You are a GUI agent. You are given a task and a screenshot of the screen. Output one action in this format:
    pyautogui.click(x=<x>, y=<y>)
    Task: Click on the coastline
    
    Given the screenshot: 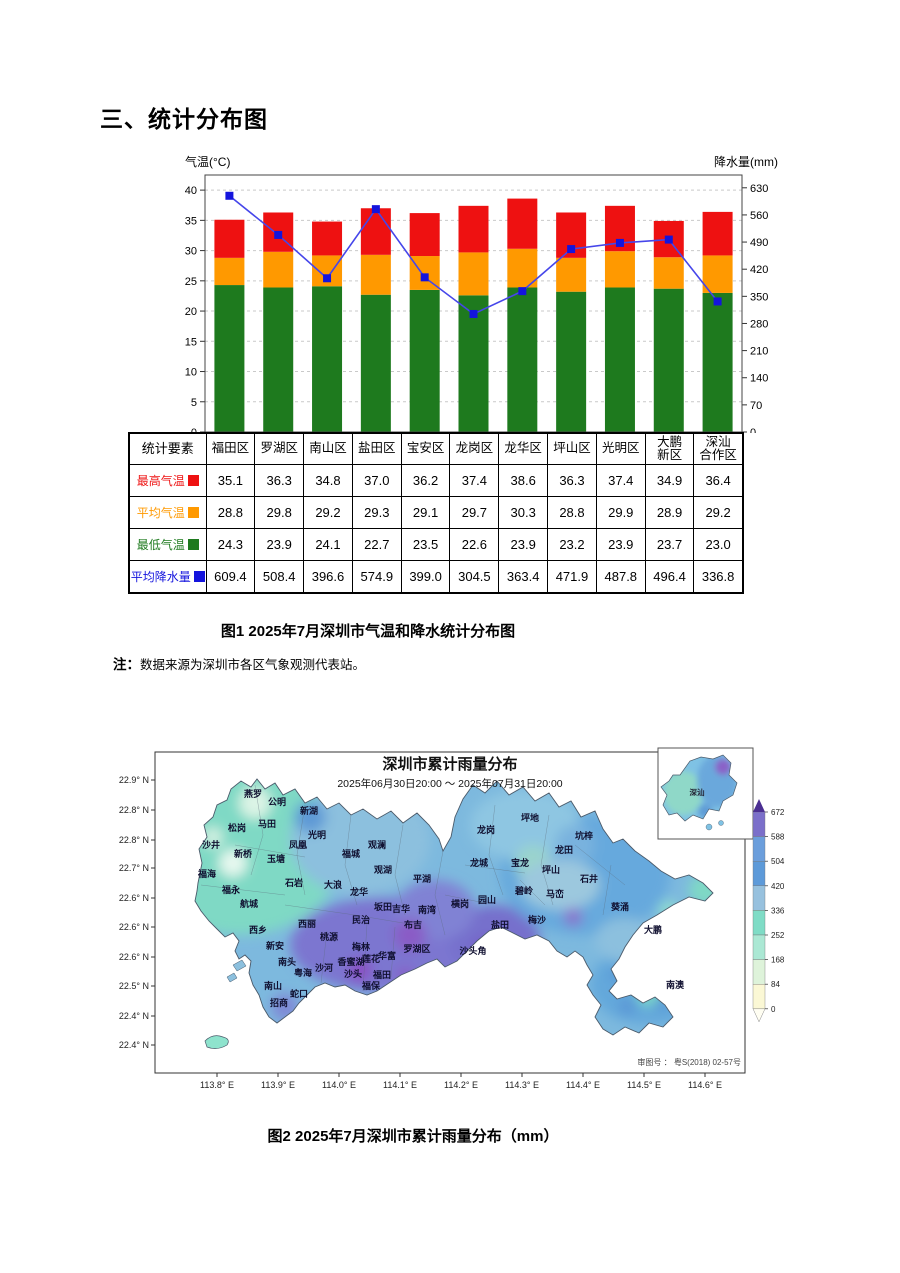 What is the action you would take?
    pyautogui.click(x=454, y=907)
    